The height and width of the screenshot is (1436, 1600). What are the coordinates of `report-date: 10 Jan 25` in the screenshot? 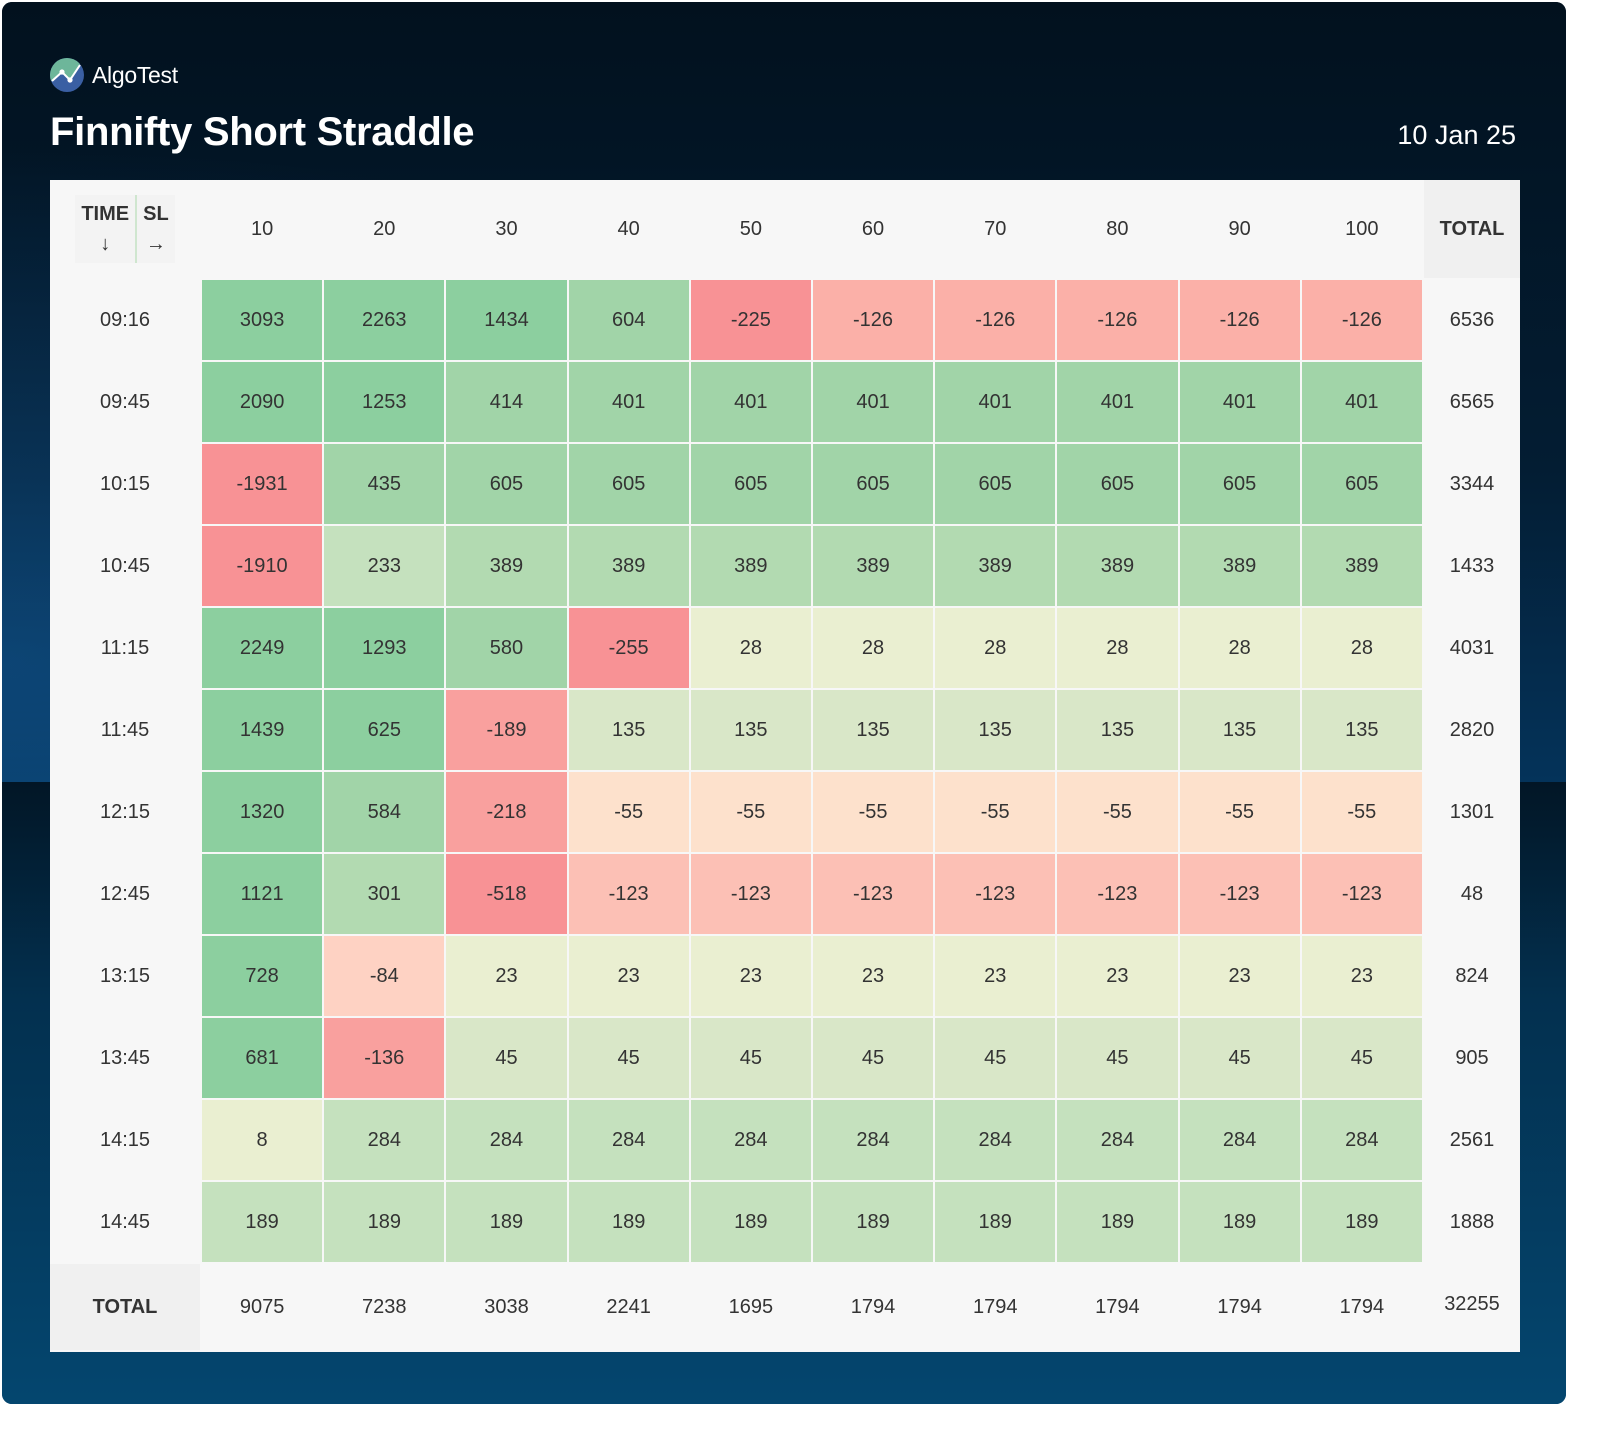 It's located at (1456, 135).